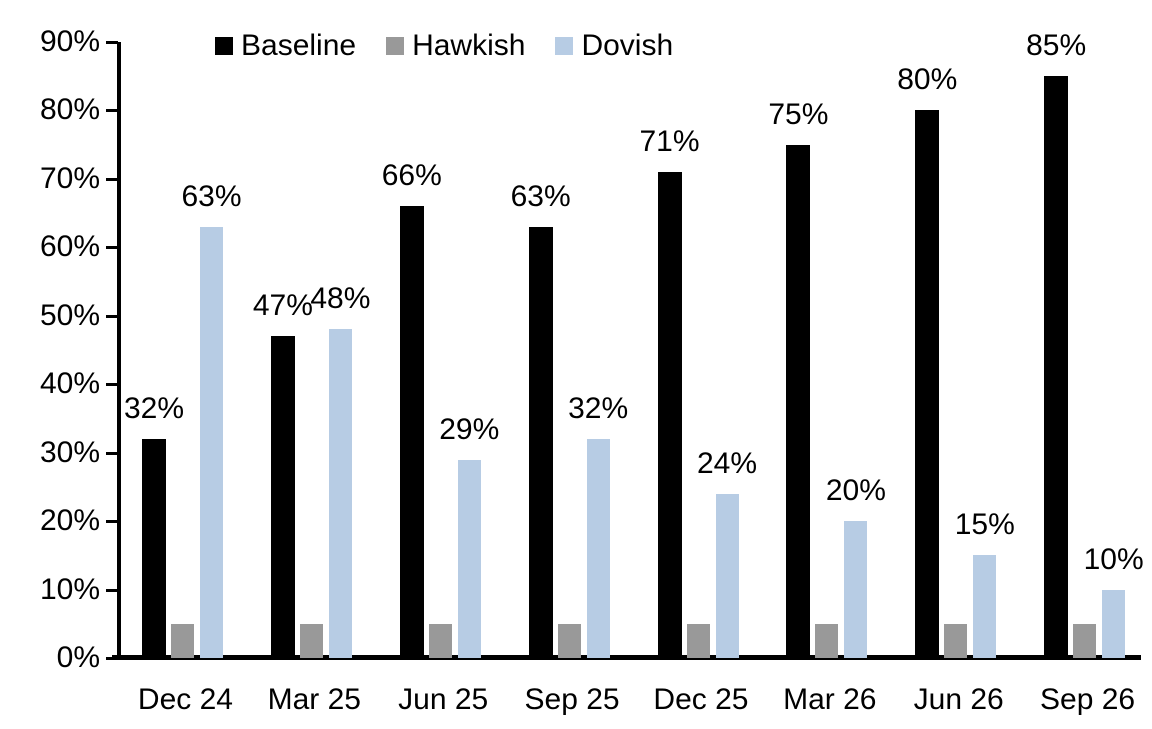 The width and height of the screenshot is (1152, 729). Describe the element at coordinates (69, 315) in the screenshot. I see `y-tick-label-50: 50%` at that location.